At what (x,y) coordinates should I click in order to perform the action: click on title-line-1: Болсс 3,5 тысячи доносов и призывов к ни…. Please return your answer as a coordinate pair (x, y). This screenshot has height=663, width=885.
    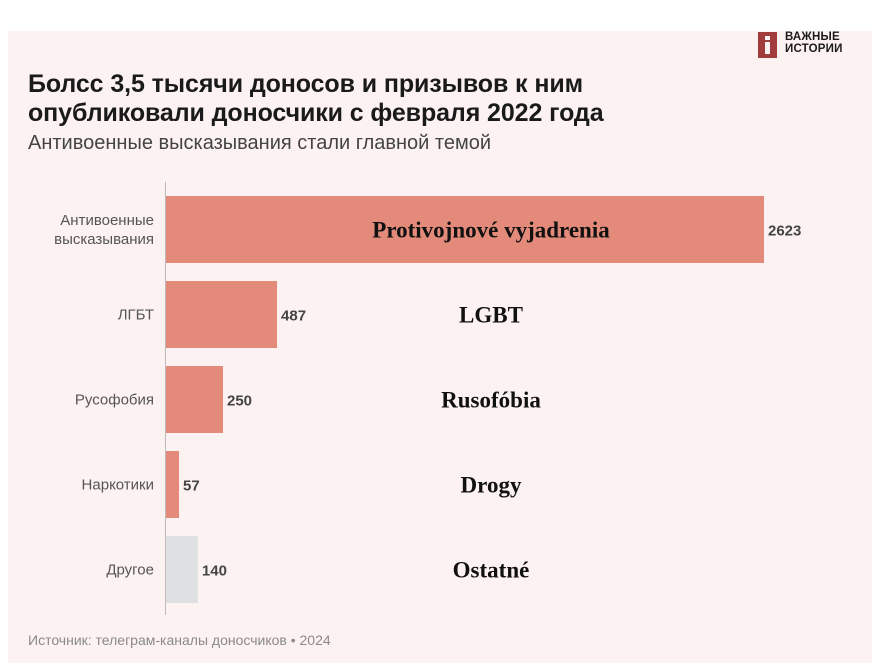
    Looking at the image, I should click on (305, 84).